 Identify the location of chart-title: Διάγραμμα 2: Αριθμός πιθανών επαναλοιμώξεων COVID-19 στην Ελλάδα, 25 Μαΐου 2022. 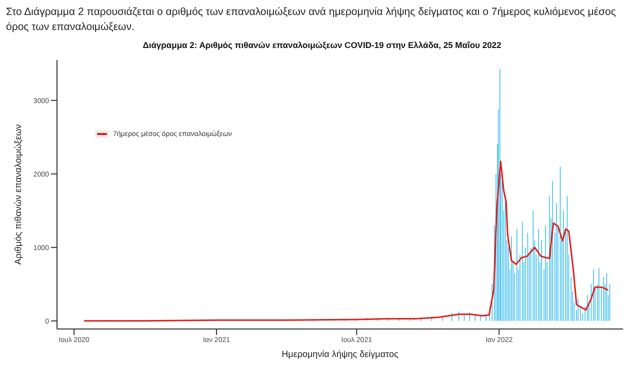
(322, 45).